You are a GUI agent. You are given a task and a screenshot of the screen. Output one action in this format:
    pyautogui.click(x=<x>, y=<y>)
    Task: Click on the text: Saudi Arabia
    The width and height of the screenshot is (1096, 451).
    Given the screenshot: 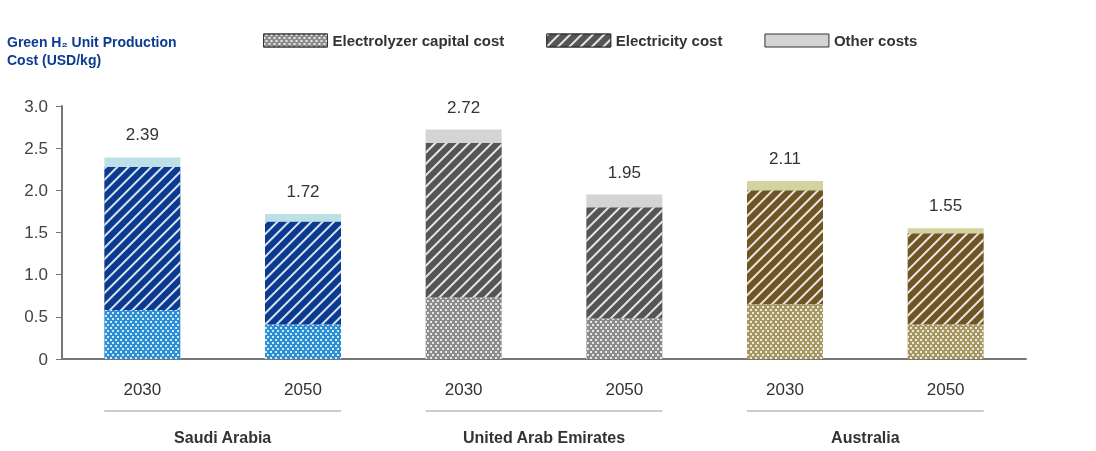 What is the action you would take?
    pyautogui.click(x=223, y=437)
    